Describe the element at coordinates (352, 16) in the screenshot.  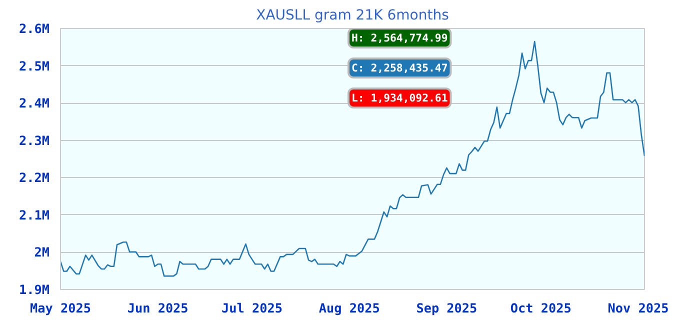
I see `chart-title: XAUSLL gram 21K 6months` at that location.